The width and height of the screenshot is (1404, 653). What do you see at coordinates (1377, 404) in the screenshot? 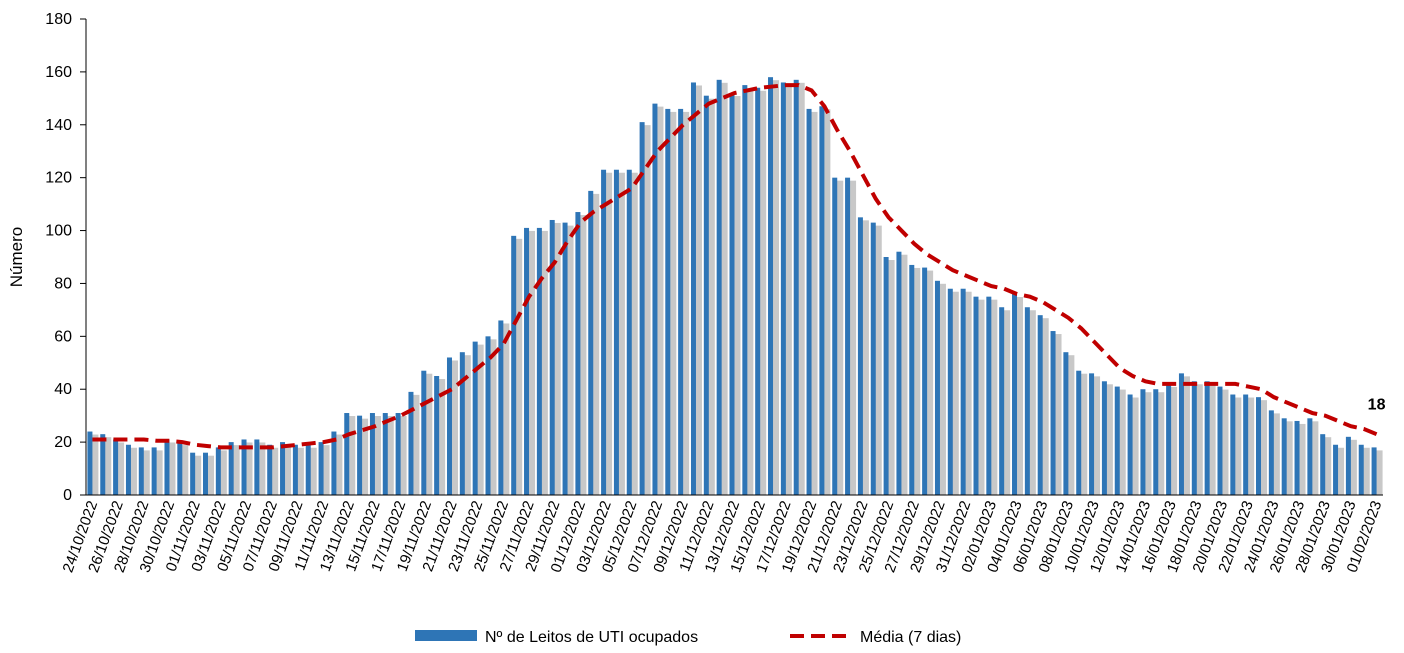
I see `data-label: 18` at bounding box center [1377, 404].